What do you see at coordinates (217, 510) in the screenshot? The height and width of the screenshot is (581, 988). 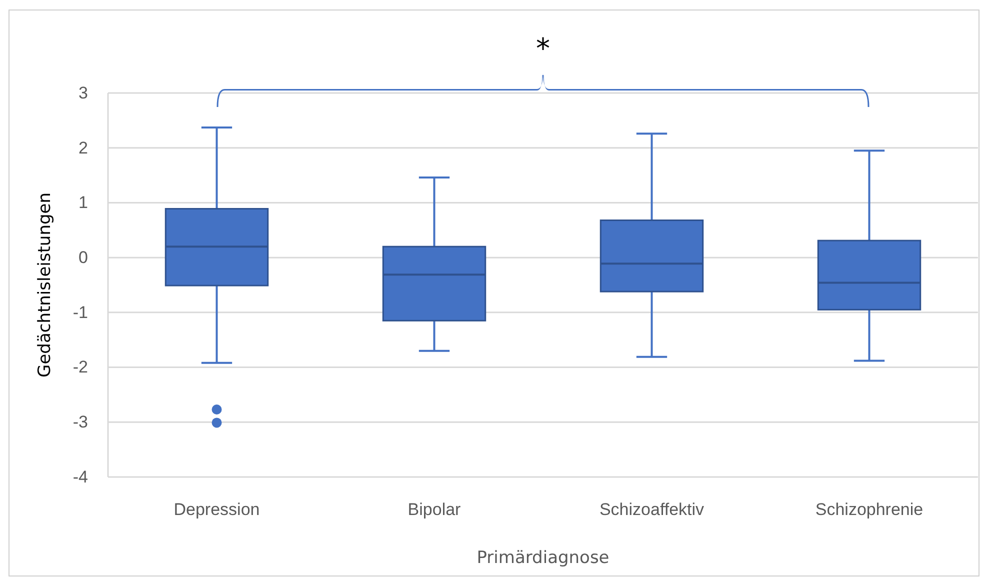 I see `x-tick-label: Depression` at bounding box center [217, 510].